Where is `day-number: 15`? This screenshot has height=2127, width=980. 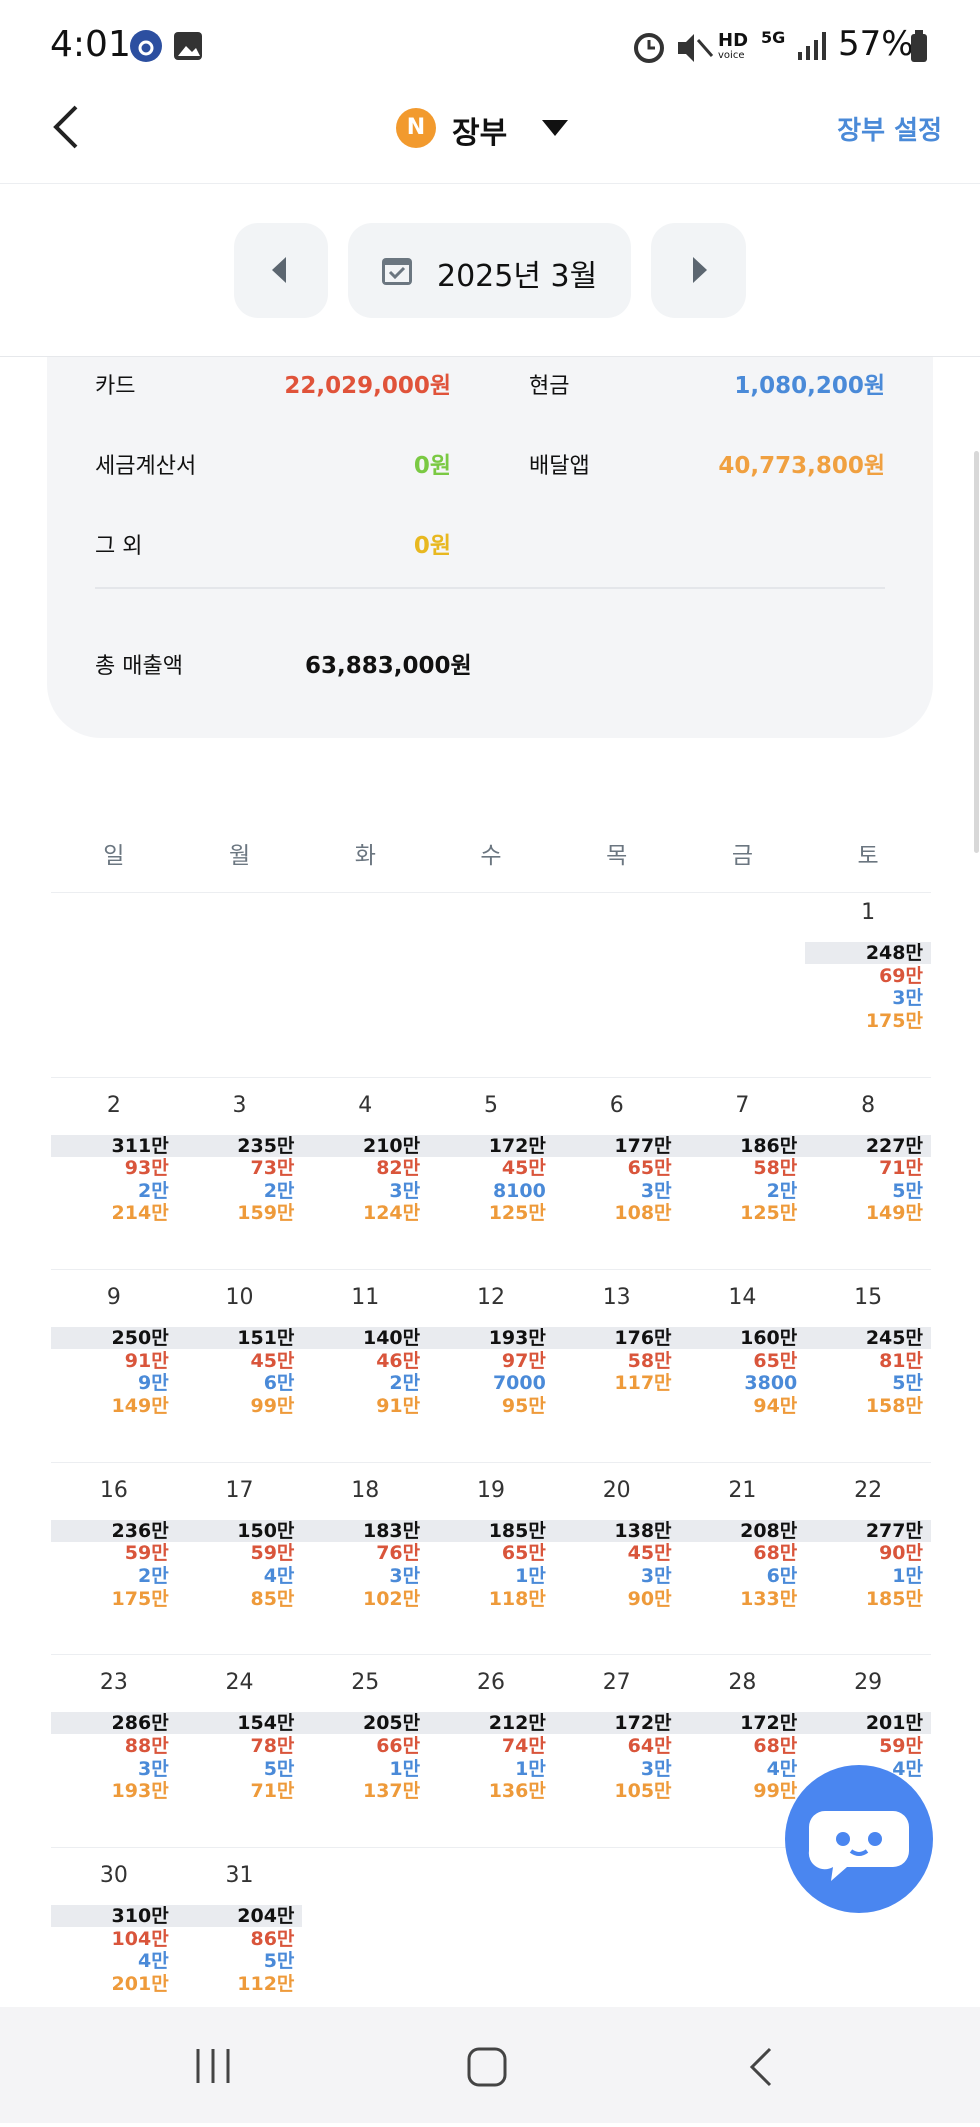 day-number: 15 is located at coordinates (868, 1298).